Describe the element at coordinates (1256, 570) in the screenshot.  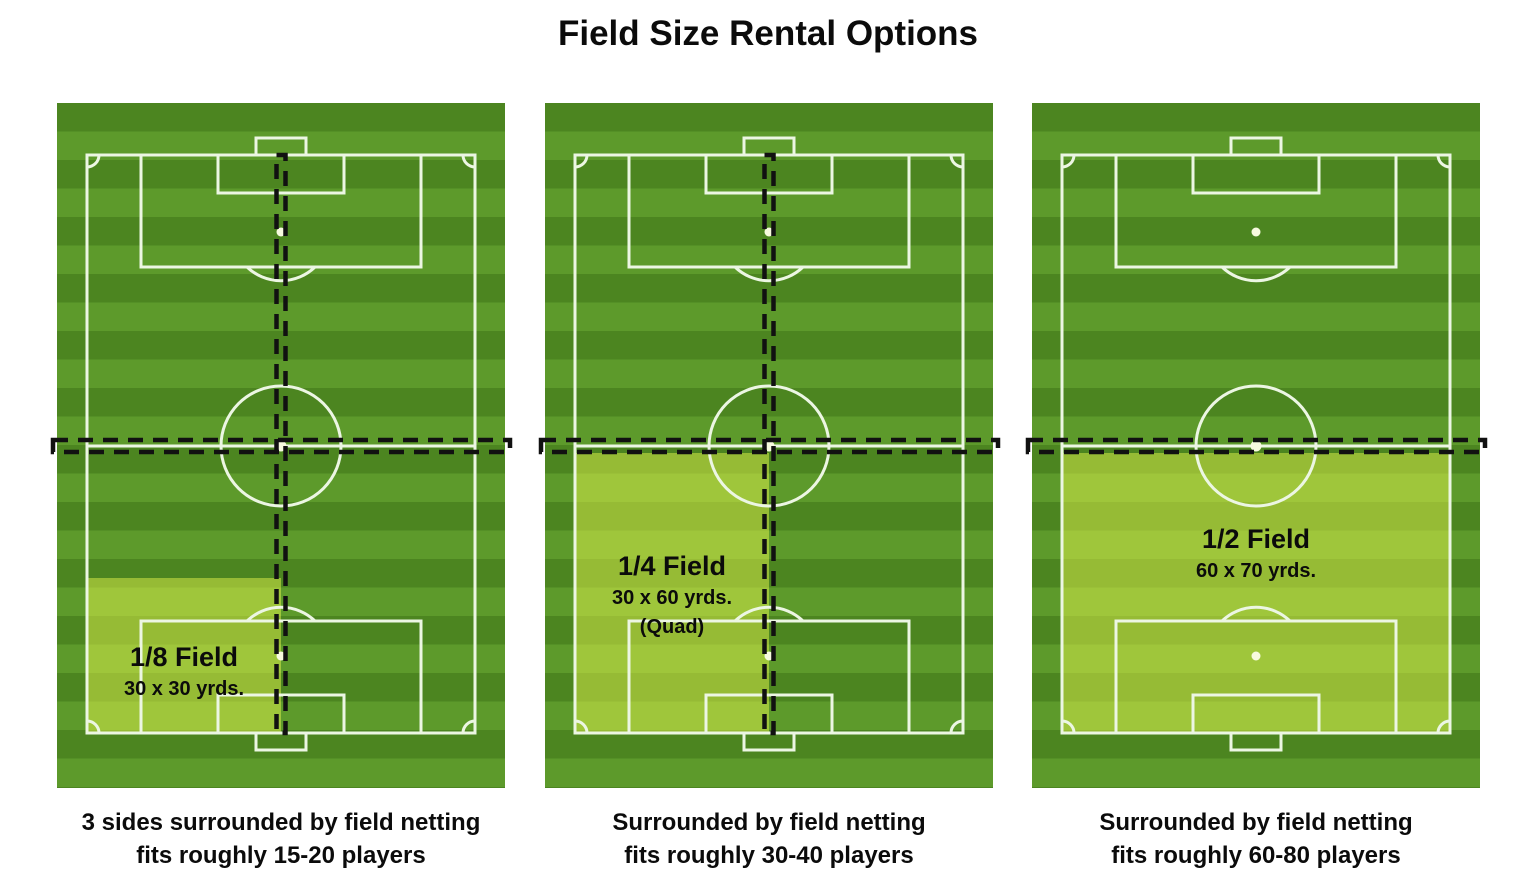
I see `field-dimensions: 60 x 70 yrds.` at that location.